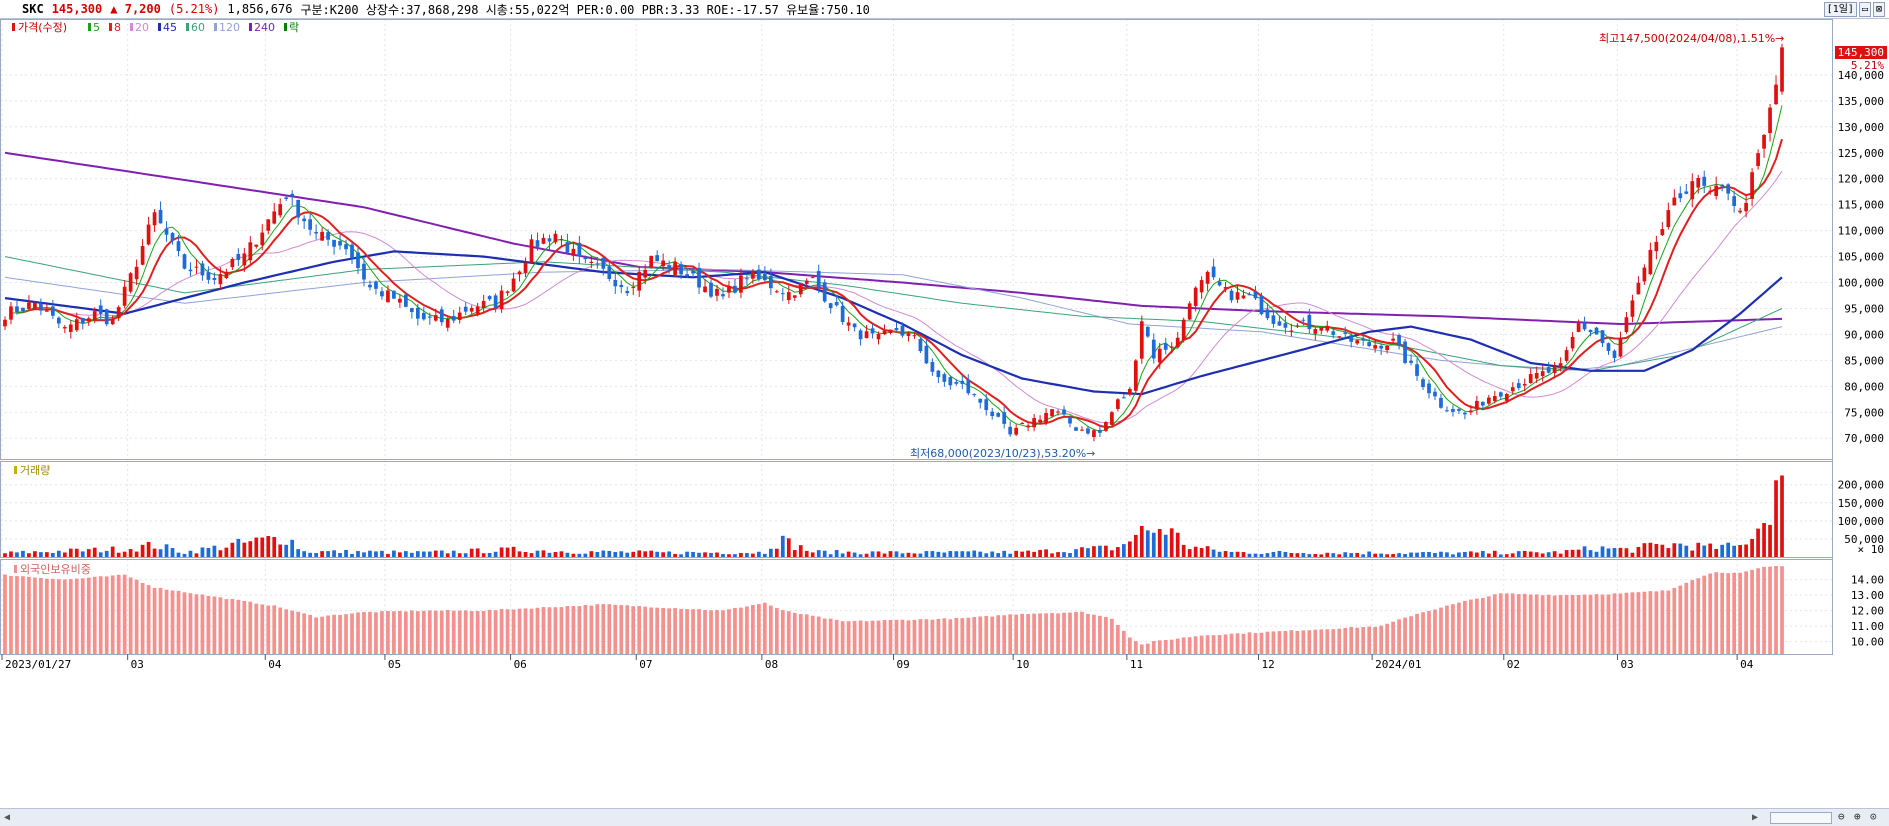 The height and width of the screenshot is (826, 1889). I want to click on volume-panel-title: 거래량, so click(35, 470).